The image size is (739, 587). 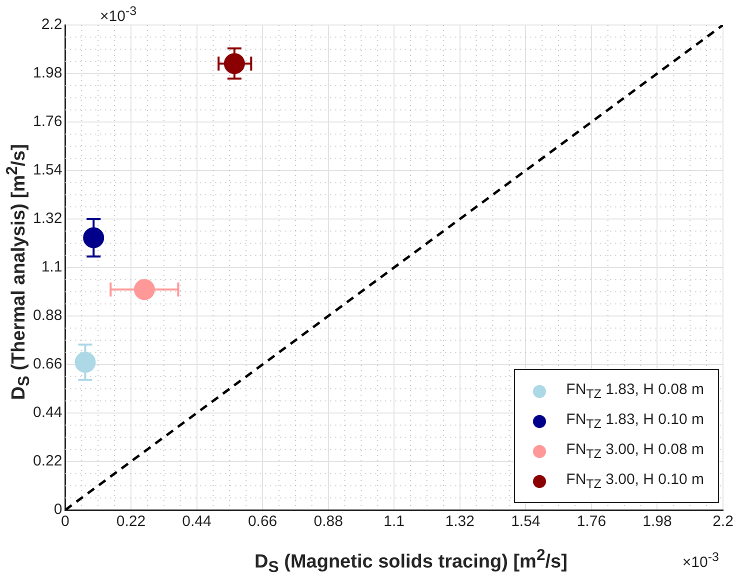 What do you see at coordinates (635, 481) in the screenshot?
I see `legend-label: FN$_{TZ}$ 3.00, H 0.10 m` at bounding box center [635, 481].